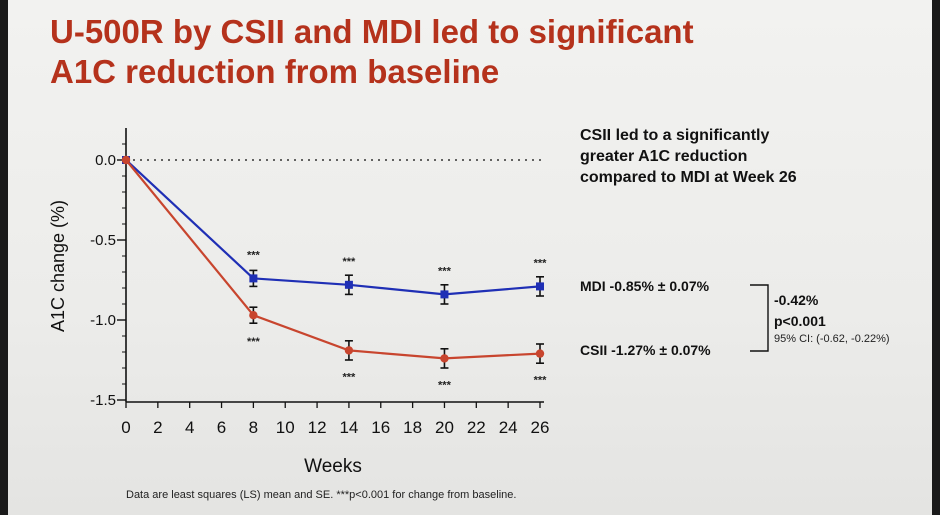 Image resolution: width=940 pixels, height=515 pixels. What do you see at coordinates (285, 427) in the screenshot?
I see `x-tick-label: 10` at bounding box center [285, 427].